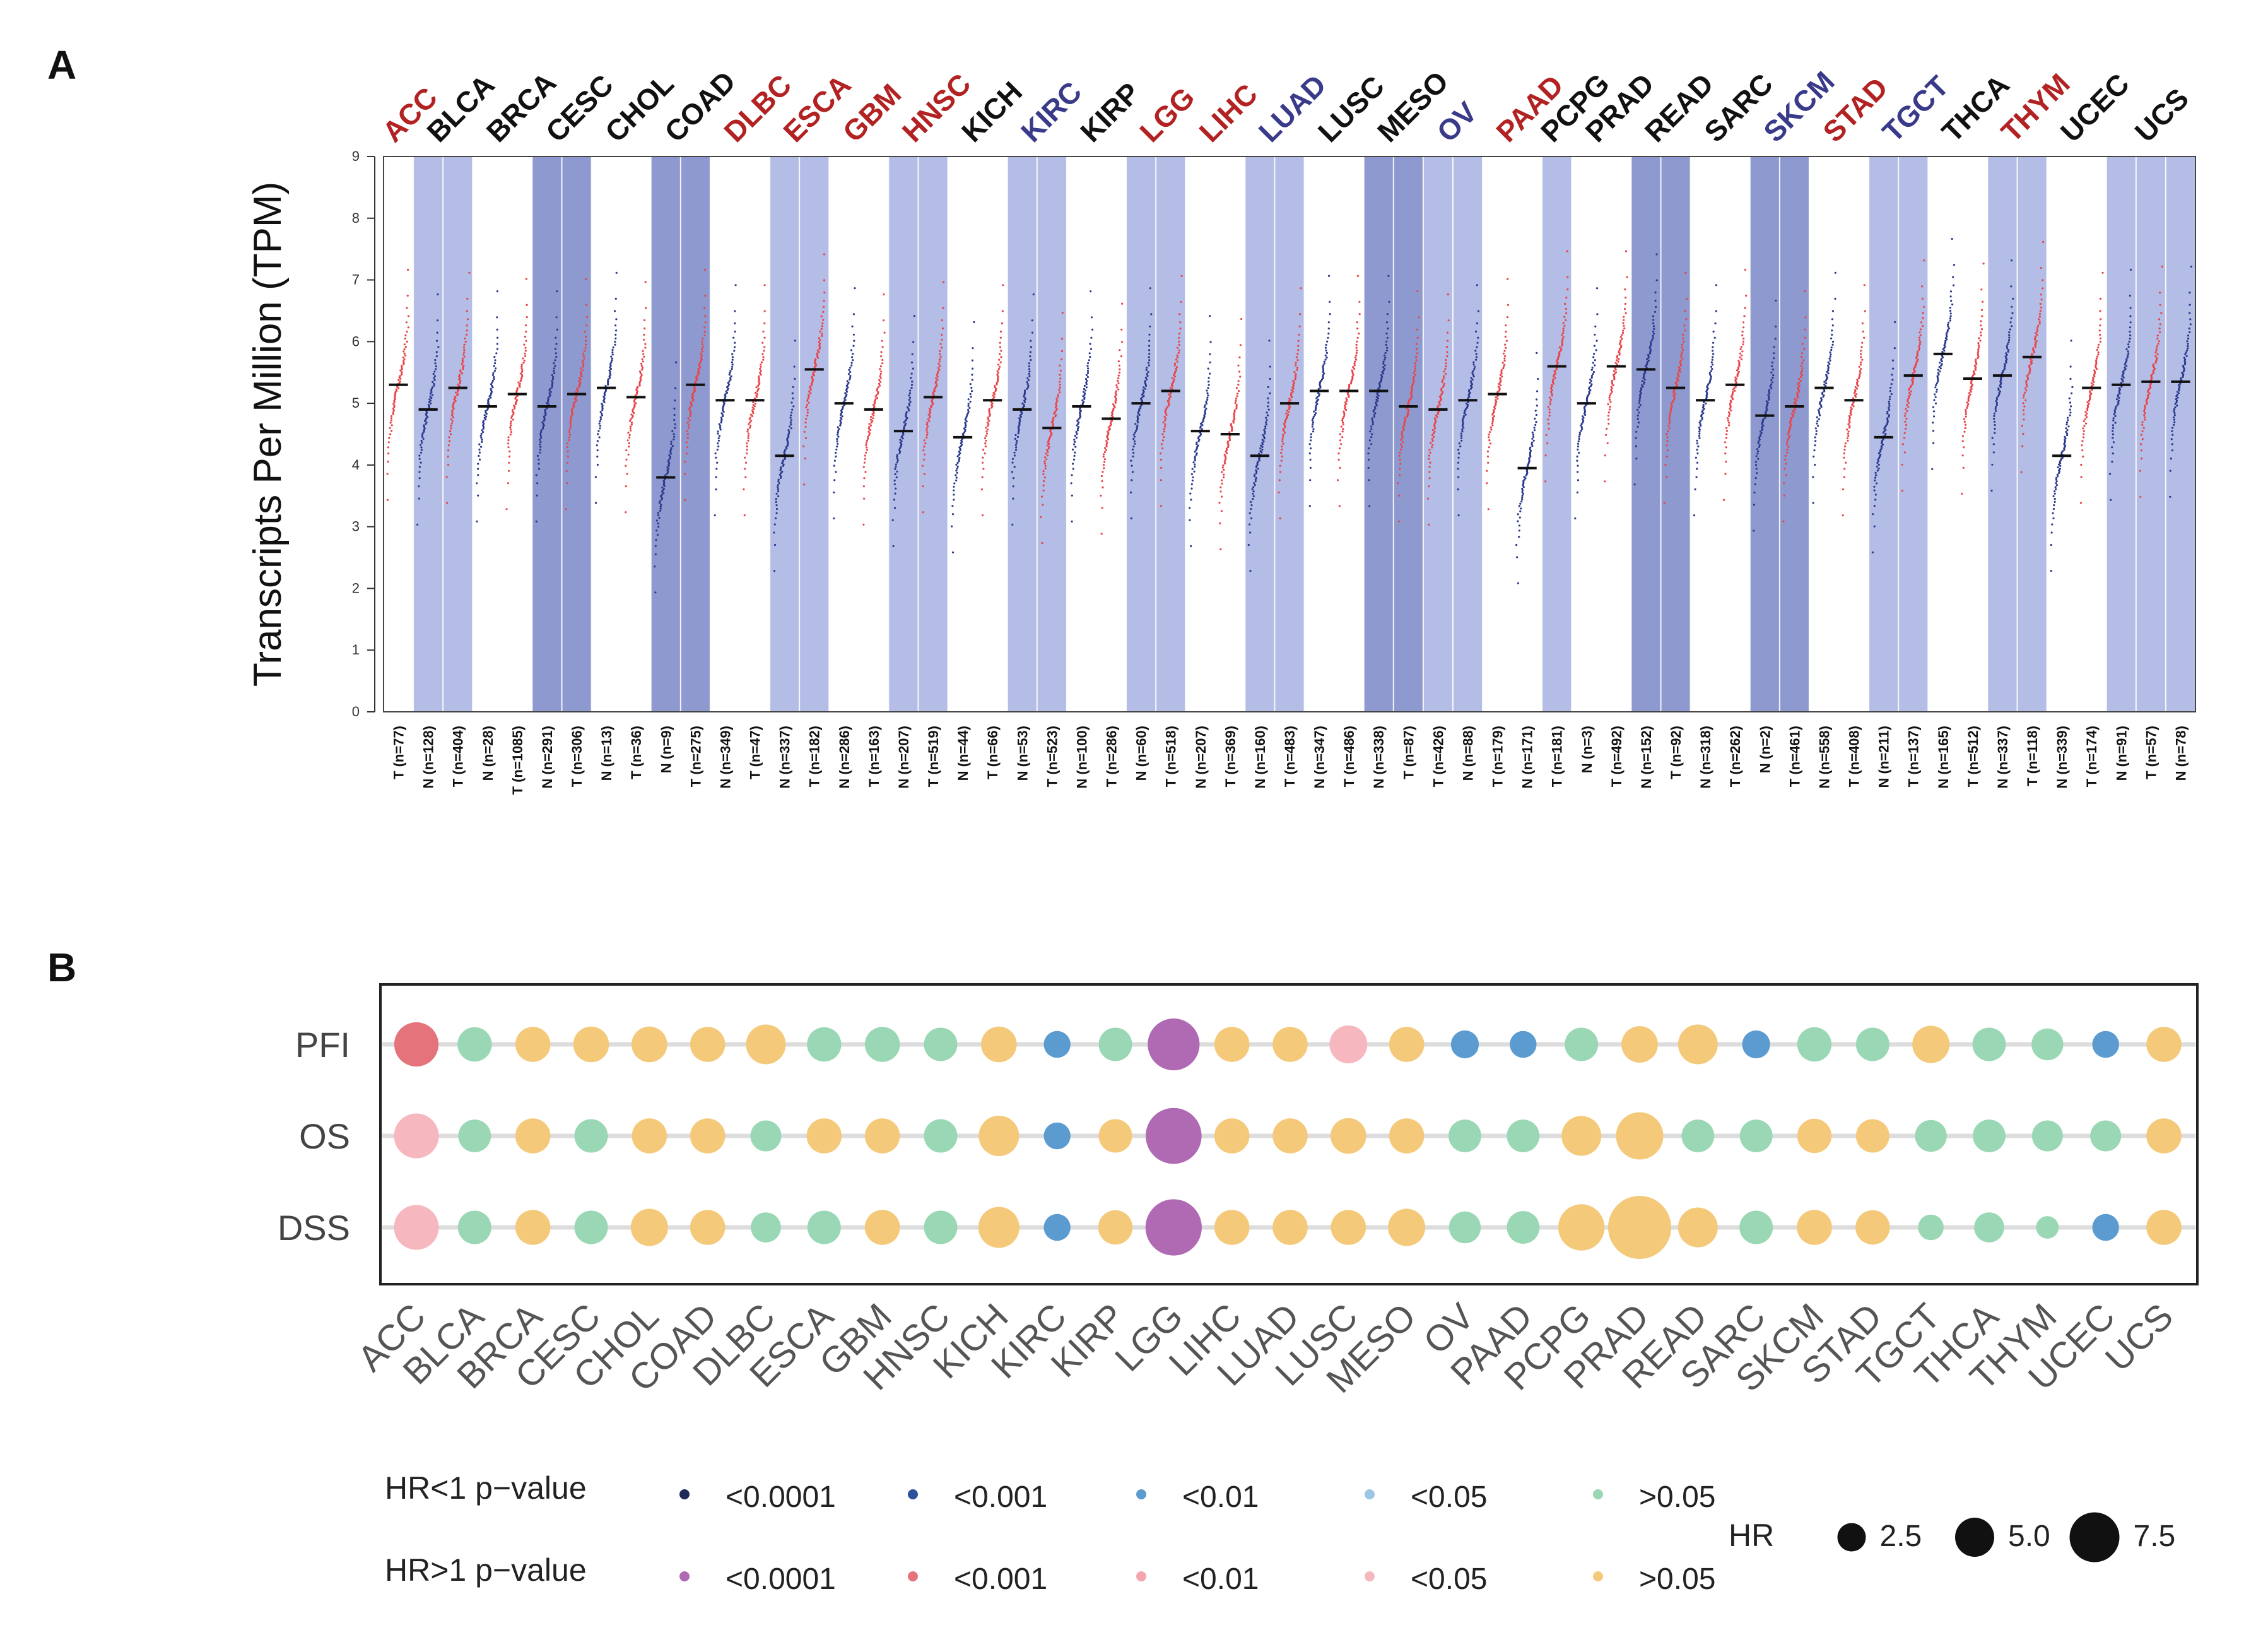  I want to click on legend-label-gt: <0.0001, so click(781, 1579).